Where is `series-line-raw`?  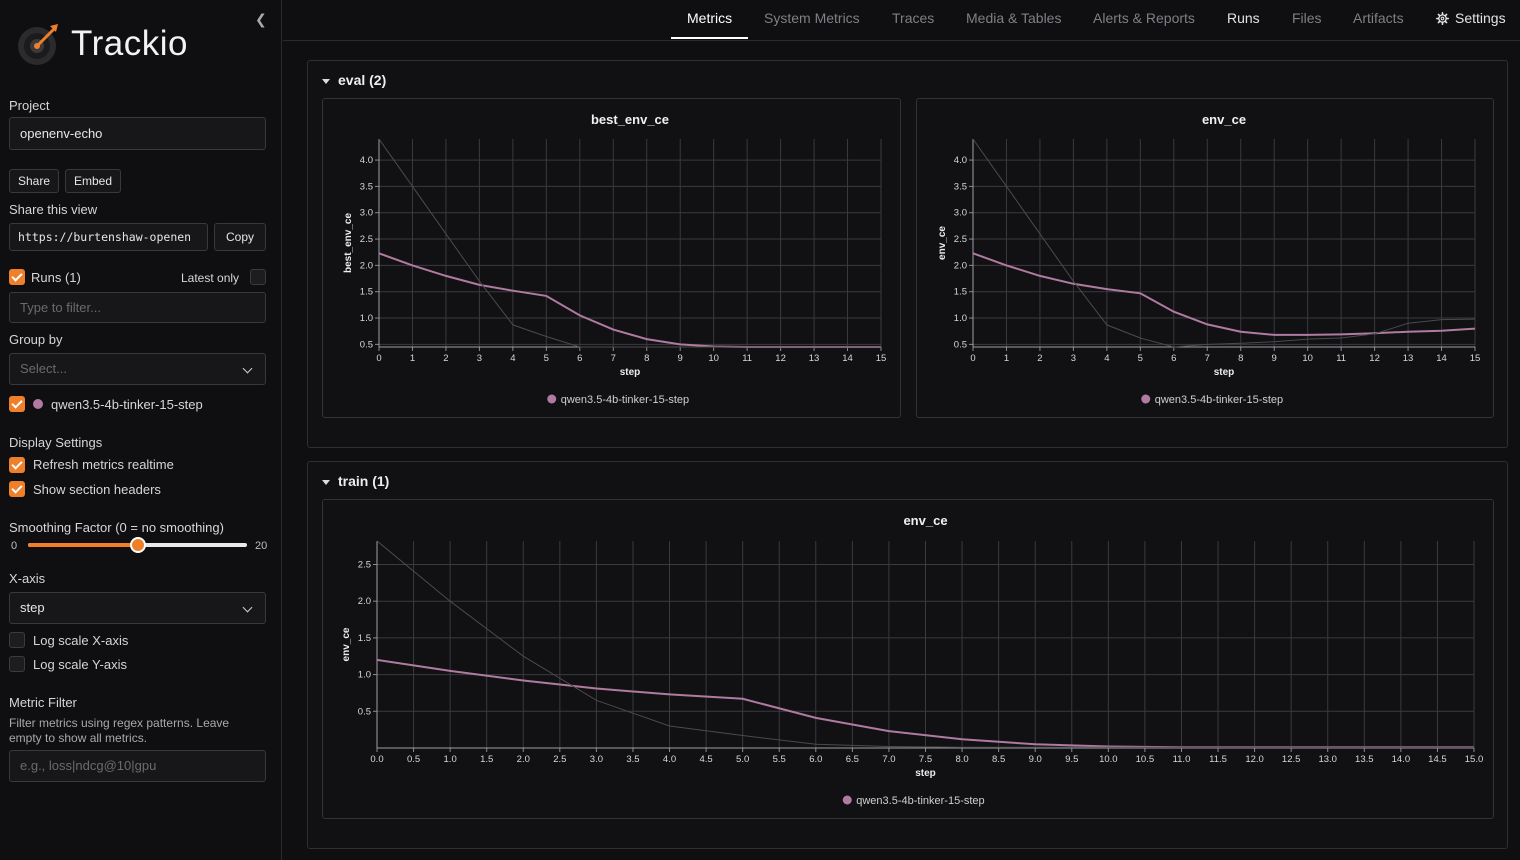
series-line-raw is located at coordinates (1224, 243).